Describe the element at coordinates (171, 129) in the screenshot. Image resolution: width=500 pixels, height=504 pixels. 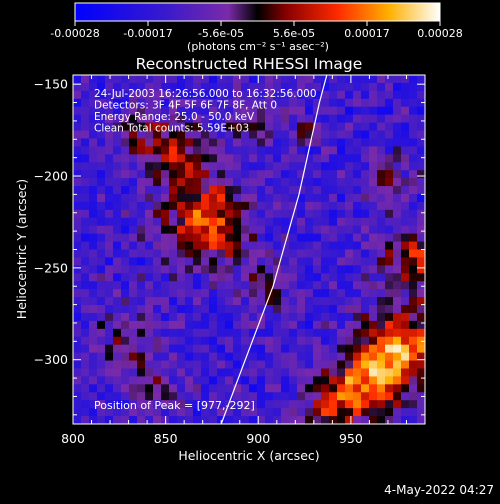
I see `annotation-line: Clean Total counts: 5.59E+03` at that location.